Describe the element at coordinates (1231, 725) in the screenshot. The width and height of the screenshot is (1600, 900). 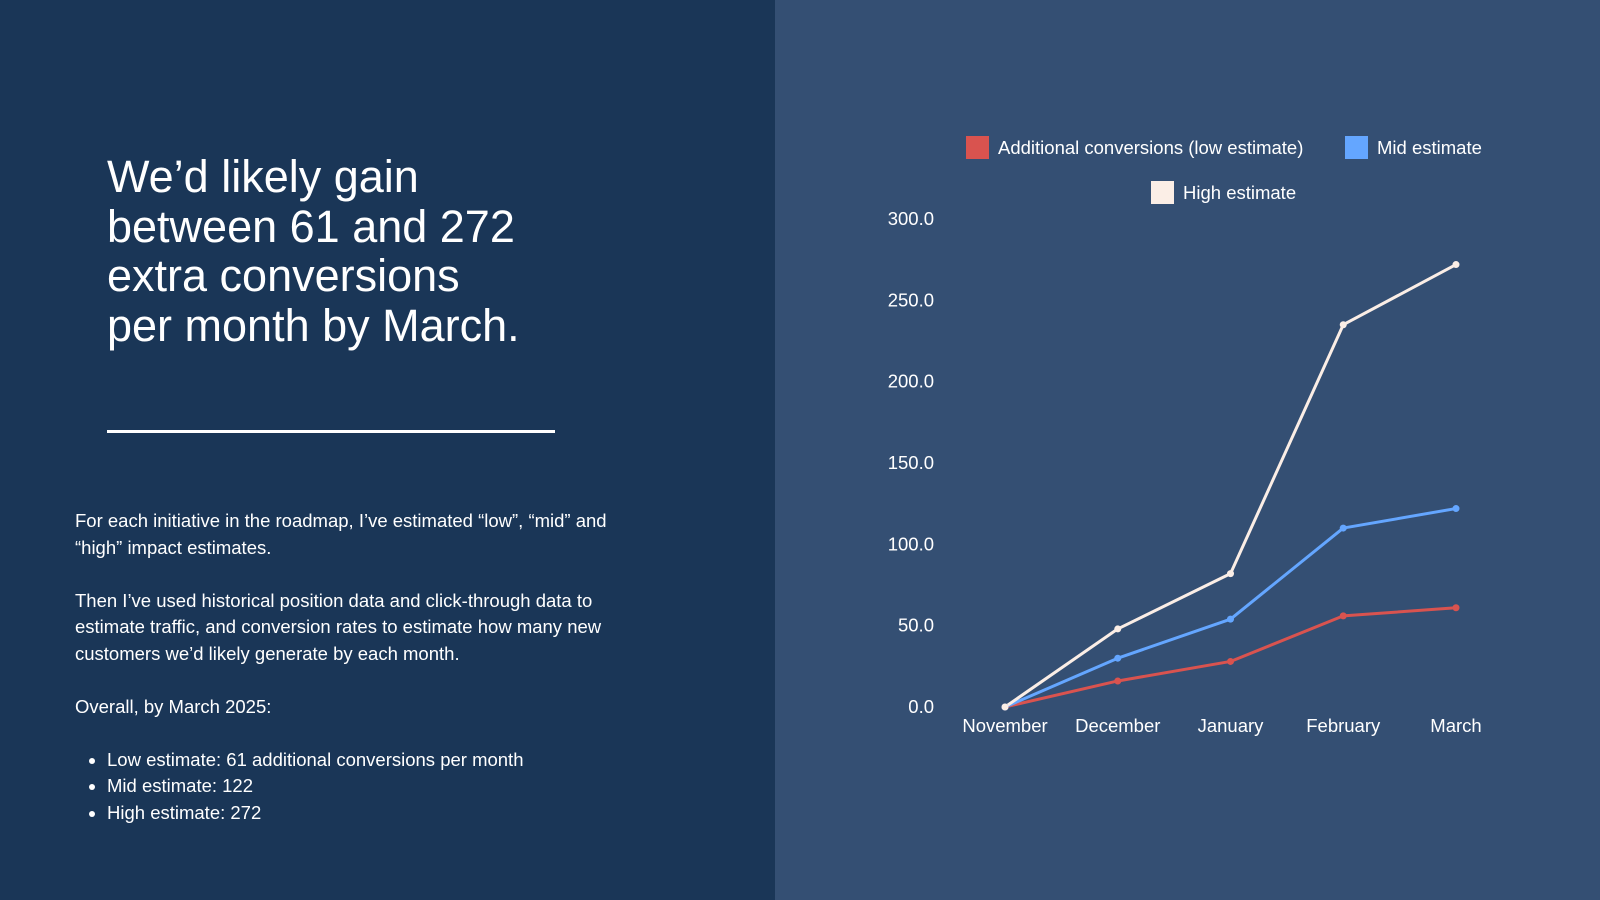
I see `x-tick-label: January` at that location.